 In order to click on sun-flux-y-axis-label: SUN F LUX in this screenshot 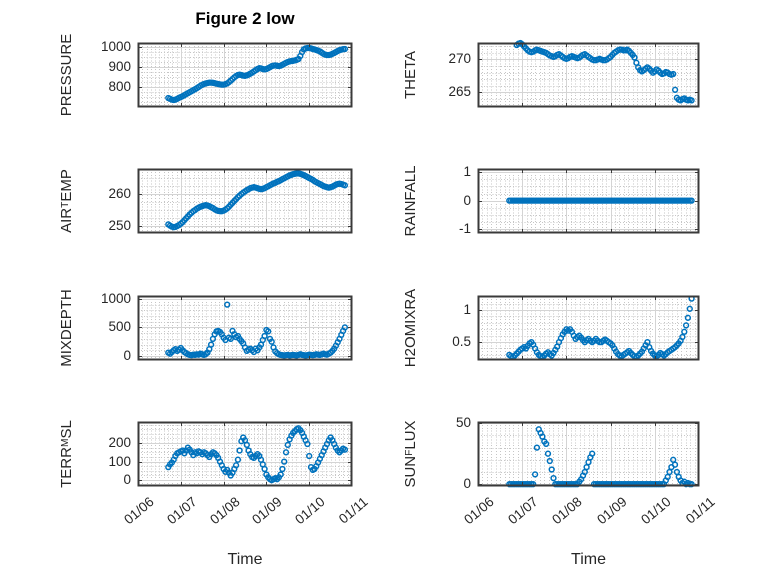, I will do `click(410, 454)`.